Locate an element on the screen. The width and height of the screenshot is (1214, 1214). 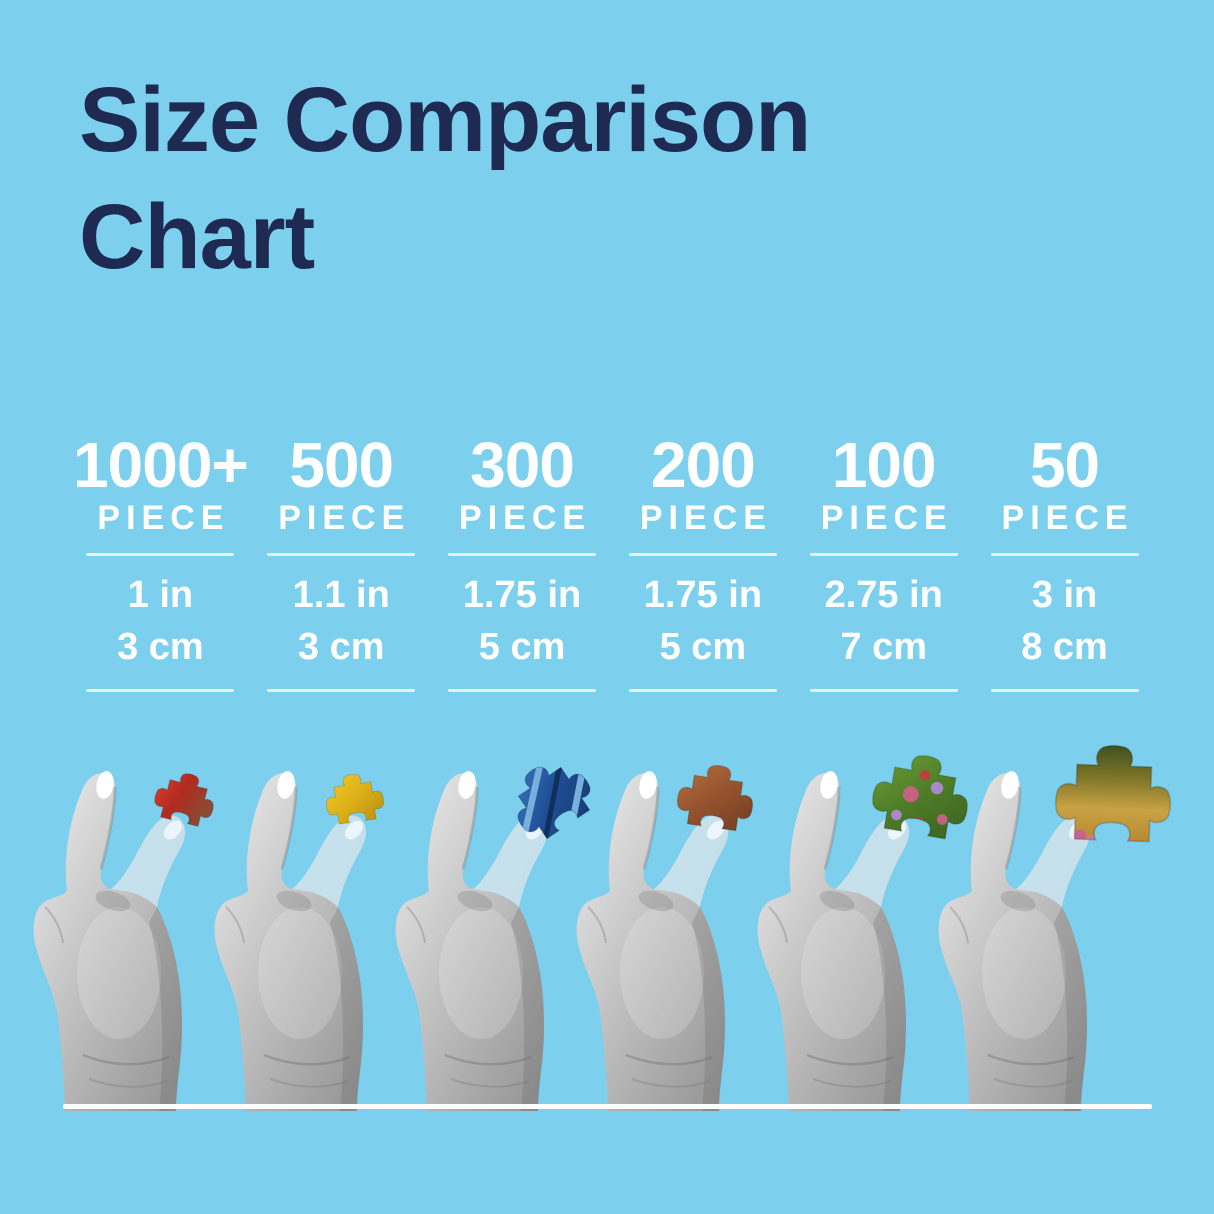
page-title-line2: Chart is located at coordinates (197, 237).